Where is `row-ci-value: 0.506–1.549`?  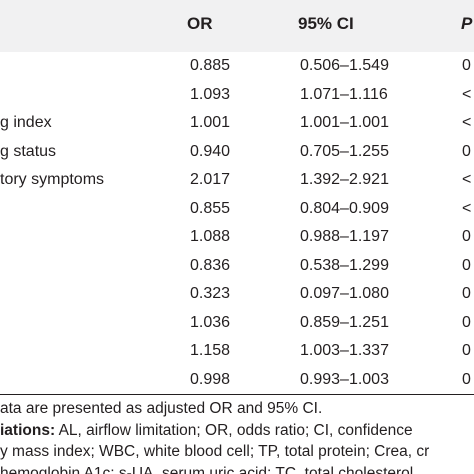 row-ci-value: 0.506–1.549 is located at coordinates (344, 65).